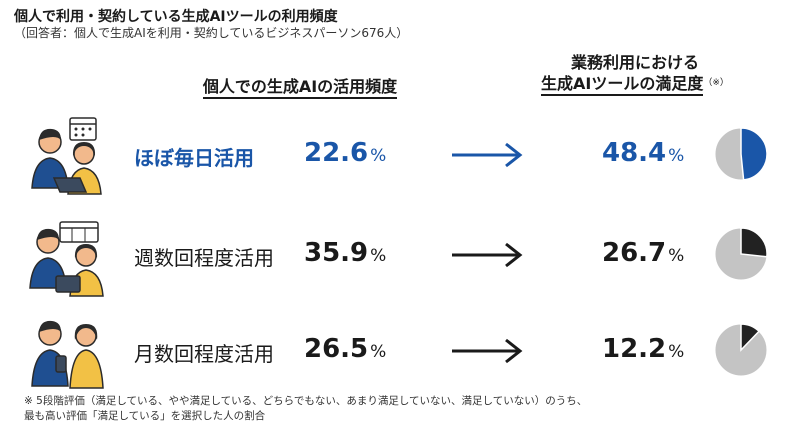 This screenshot has height=430, width=800. Describe the element at coordinates (194, 158) in the screenshot. I see `frequency-label: ほぼ毎日活用` at that location.